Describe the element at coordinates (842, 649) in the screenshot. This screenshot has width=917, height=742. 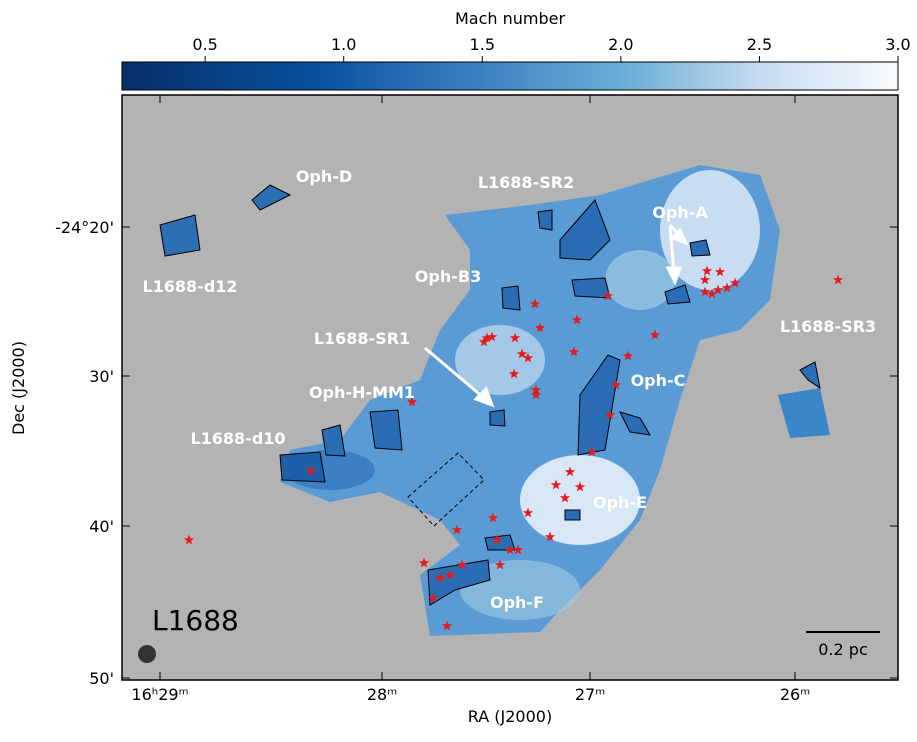
I see `scale-label: 0.2 pc` at that location.